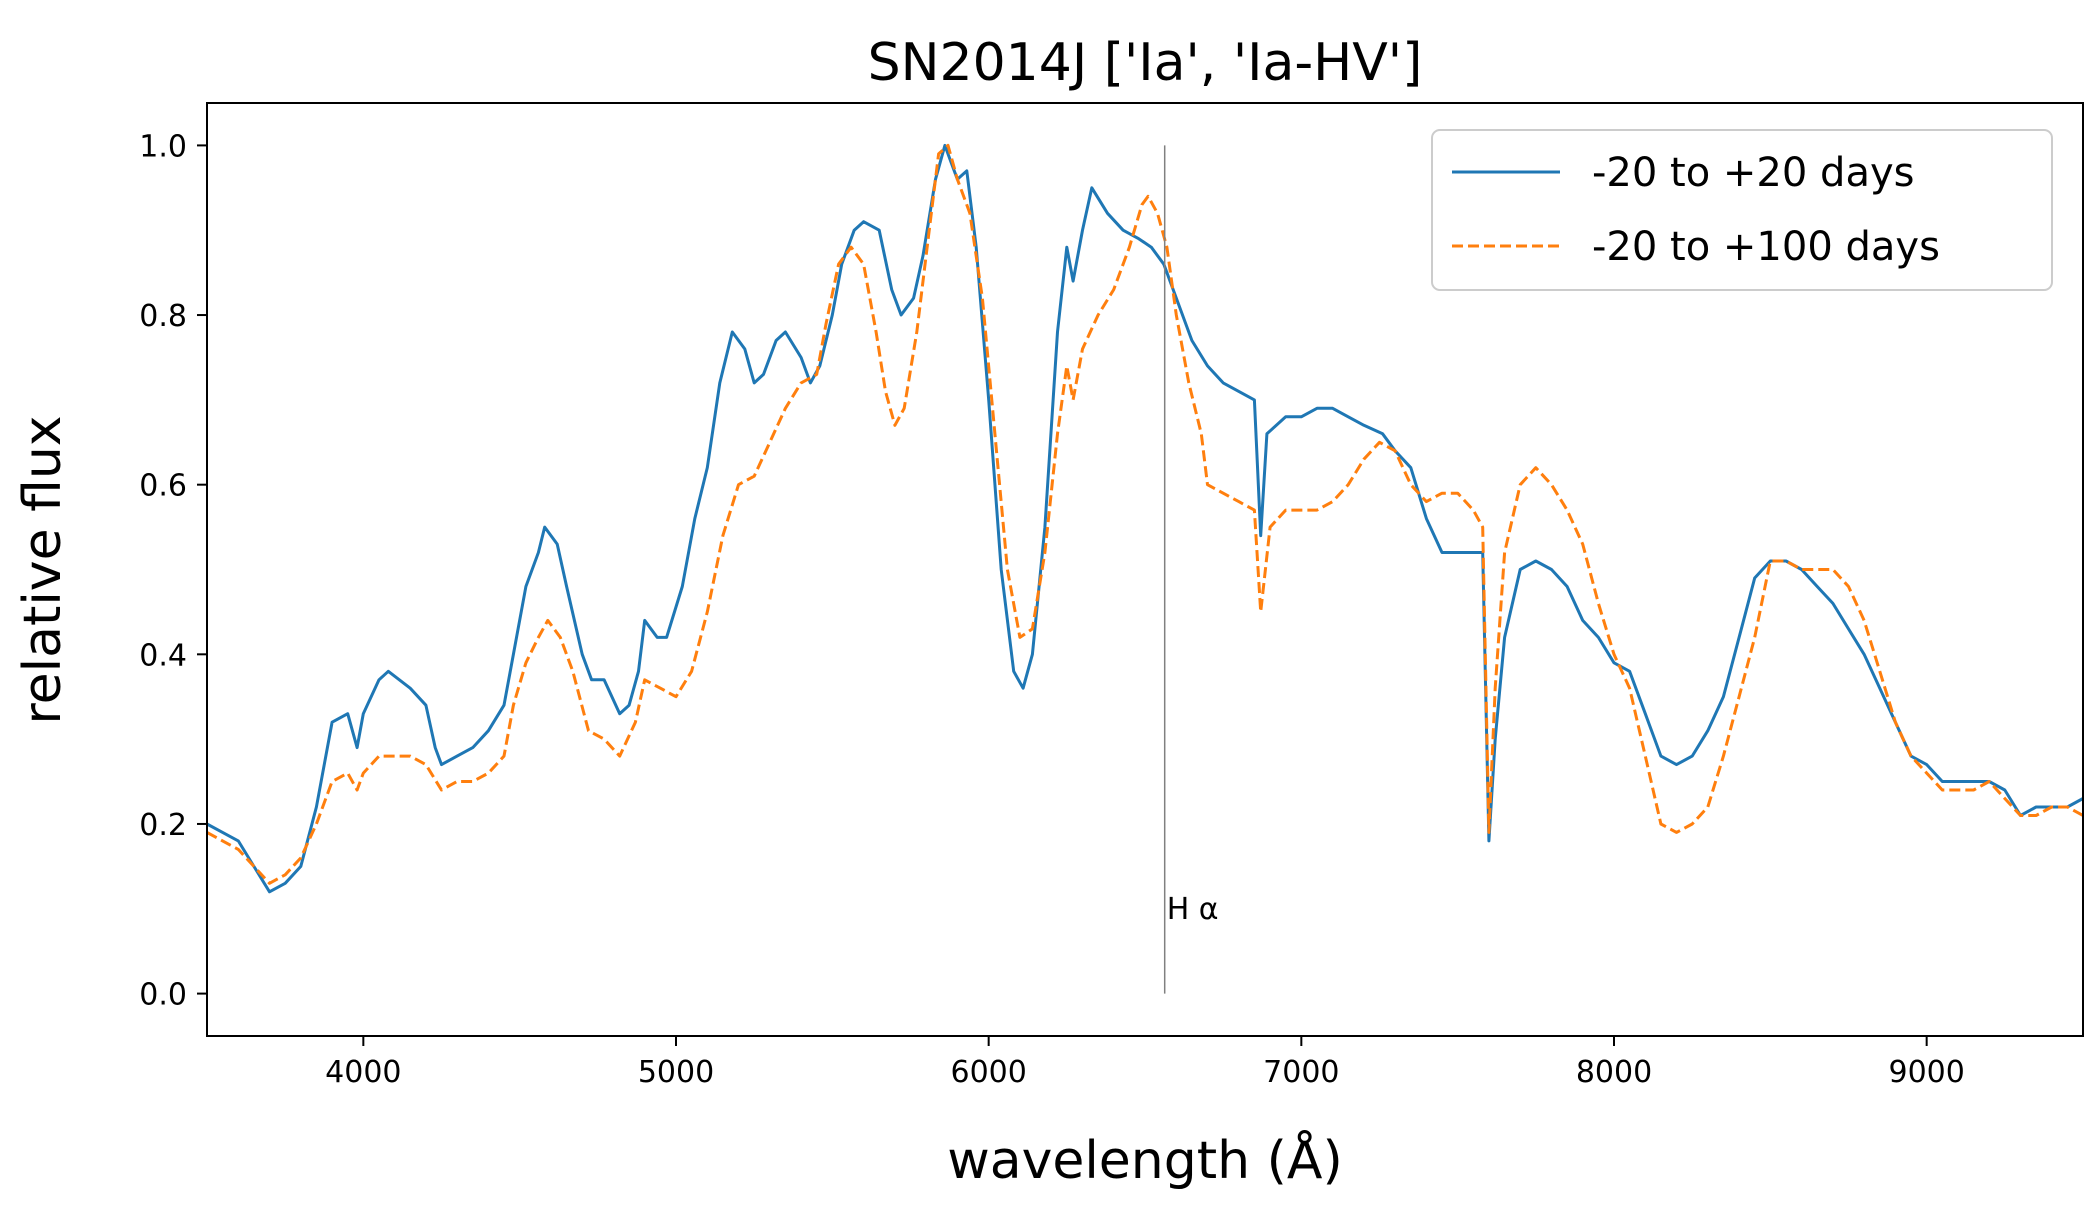 Image resolution: width=2096 pixels, height=1223 pixels. Describe the element at coordinates (988, 1072) in the screenshot. I see `x-tick-label: 6000` at that location.